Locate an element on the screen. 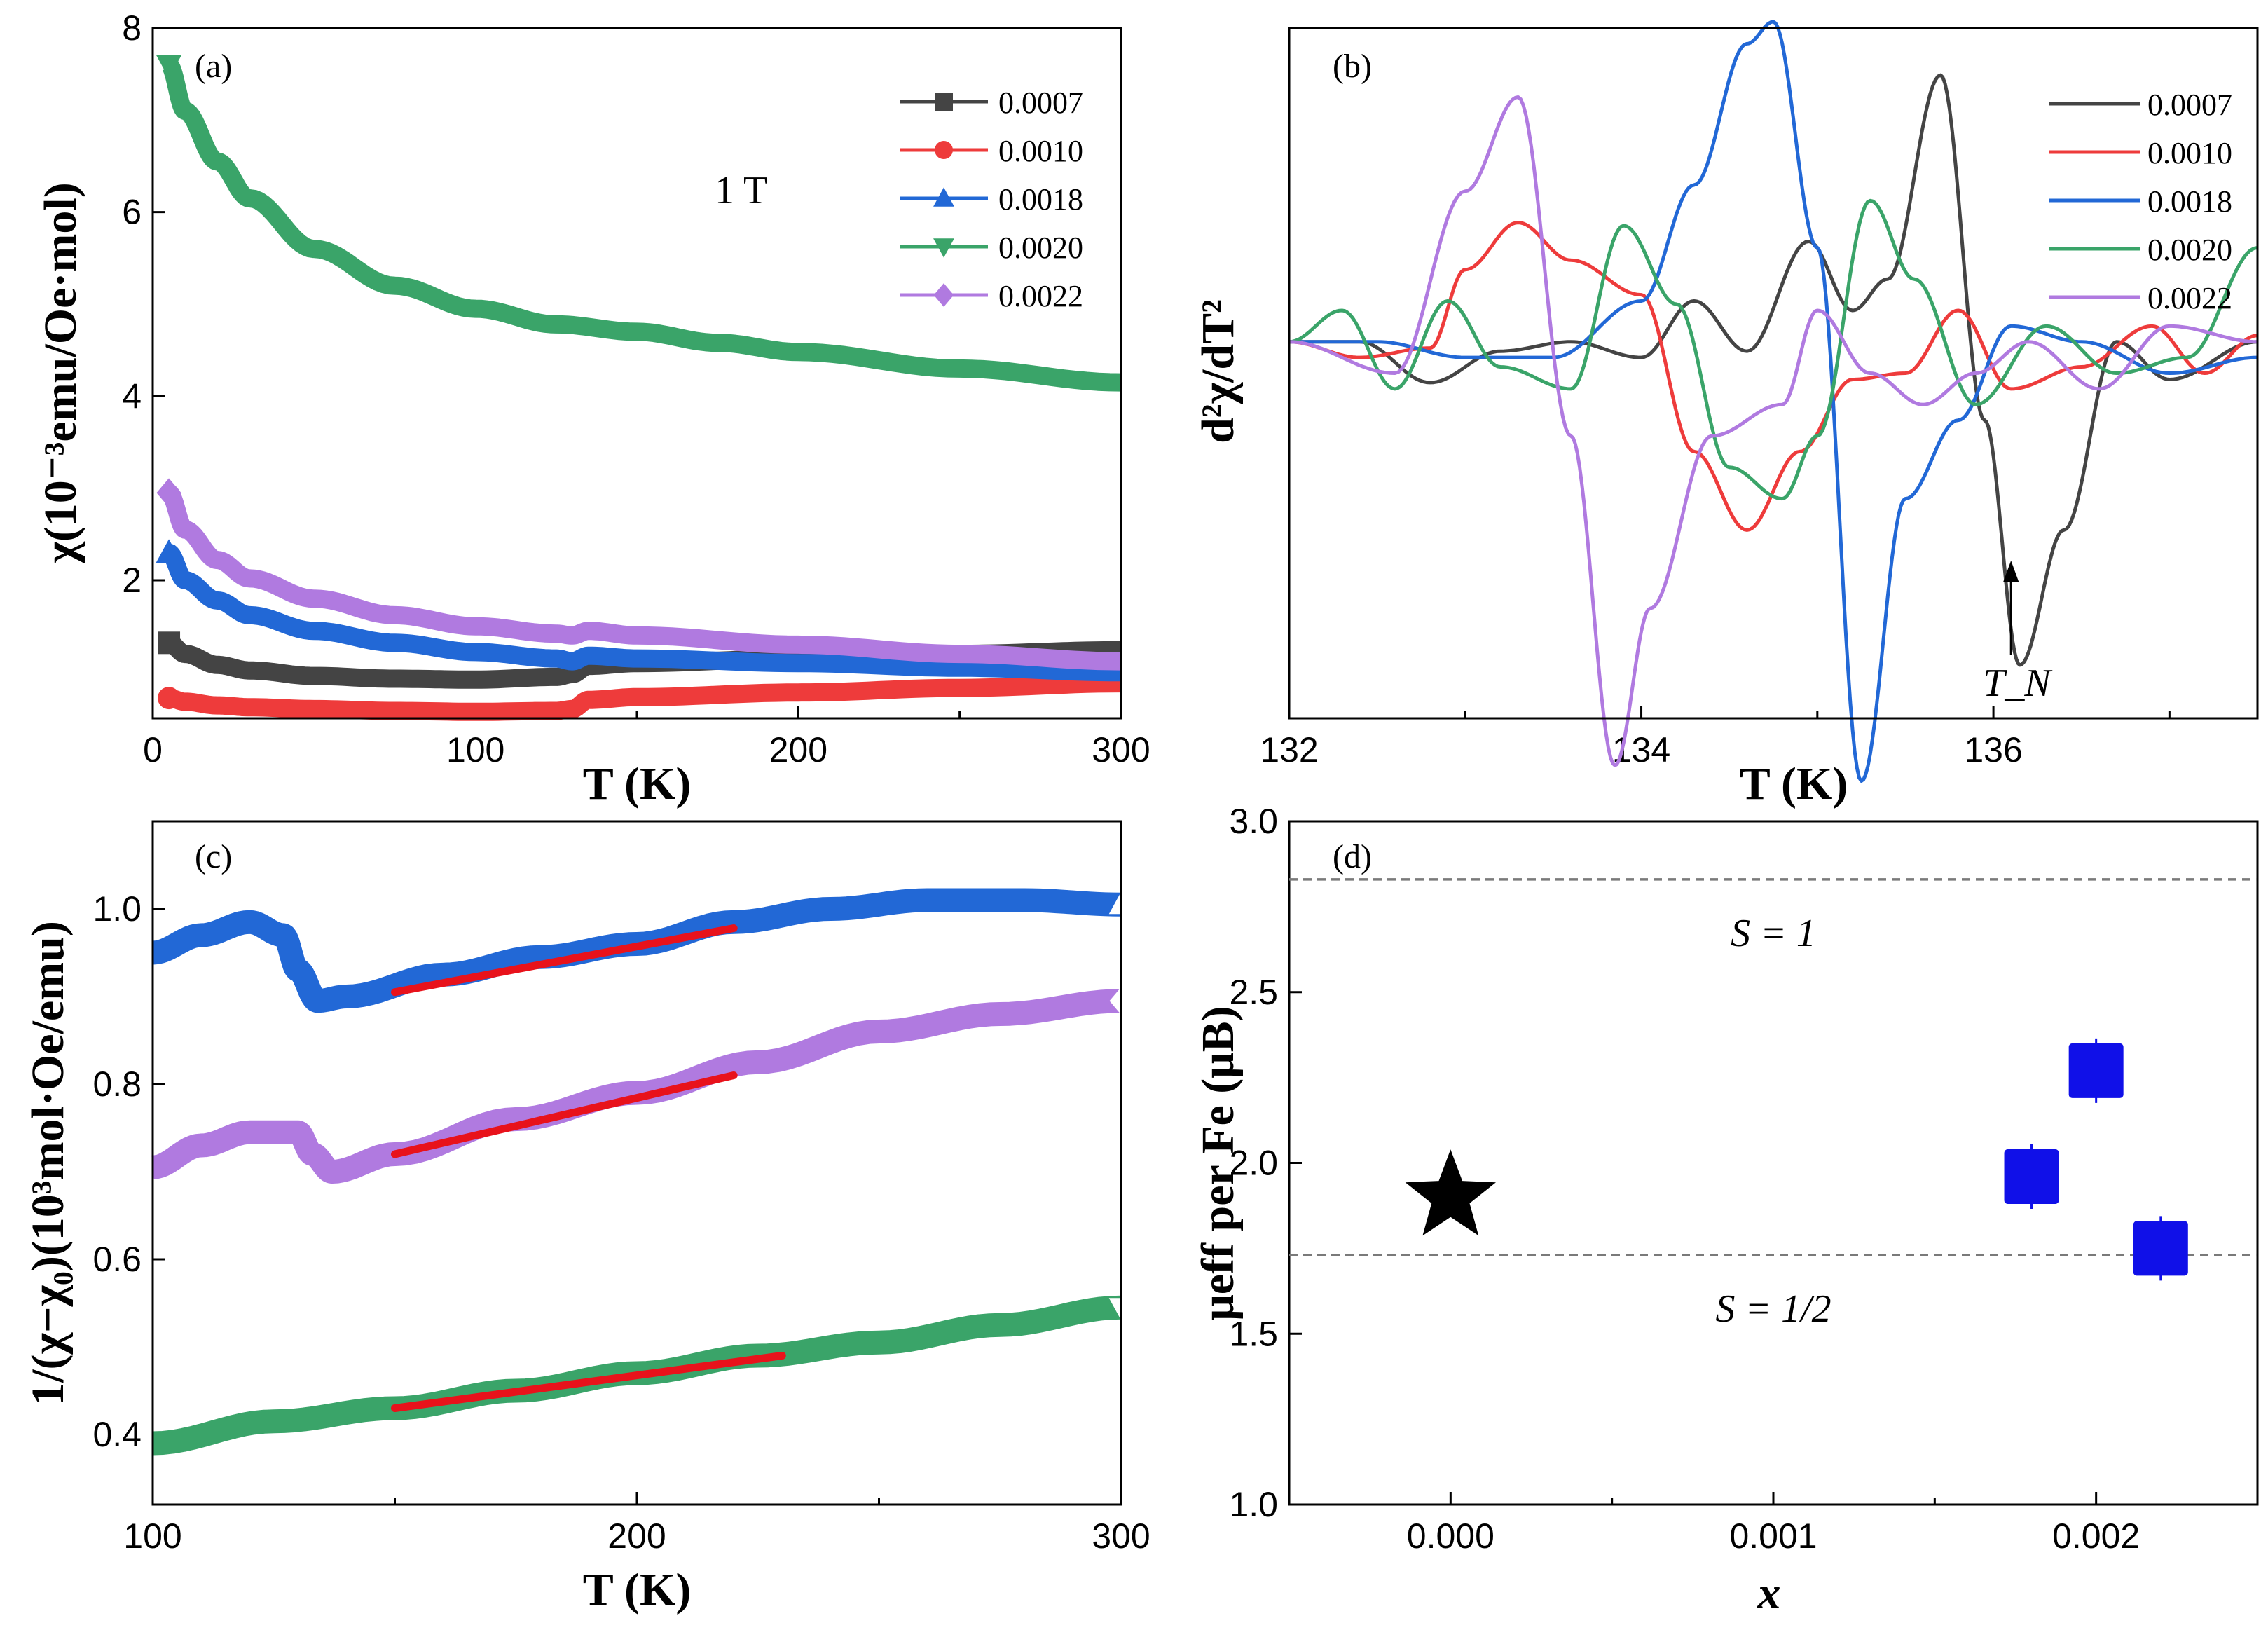  panel-c-ylabel: 1/(χ−χ₀)(10³mol·Oe/emu) is located at coordinates (48, 1163).